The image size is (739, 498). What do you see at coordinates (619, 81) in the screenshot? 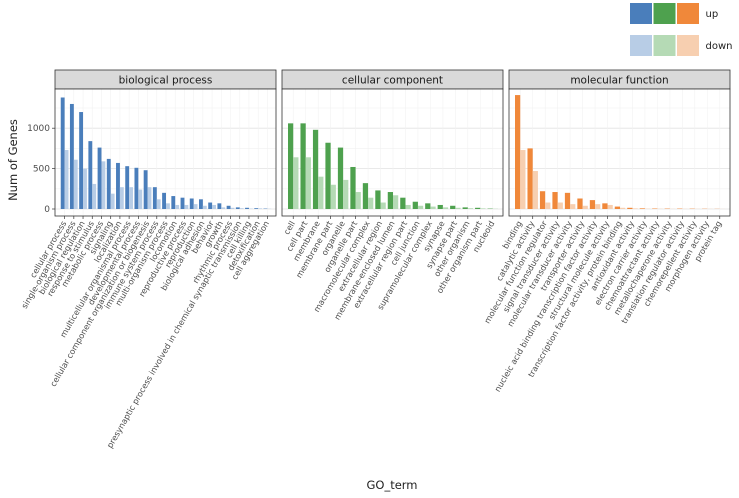
I see `facet-strip-label: molecular function` at bounding box center [619, 81].